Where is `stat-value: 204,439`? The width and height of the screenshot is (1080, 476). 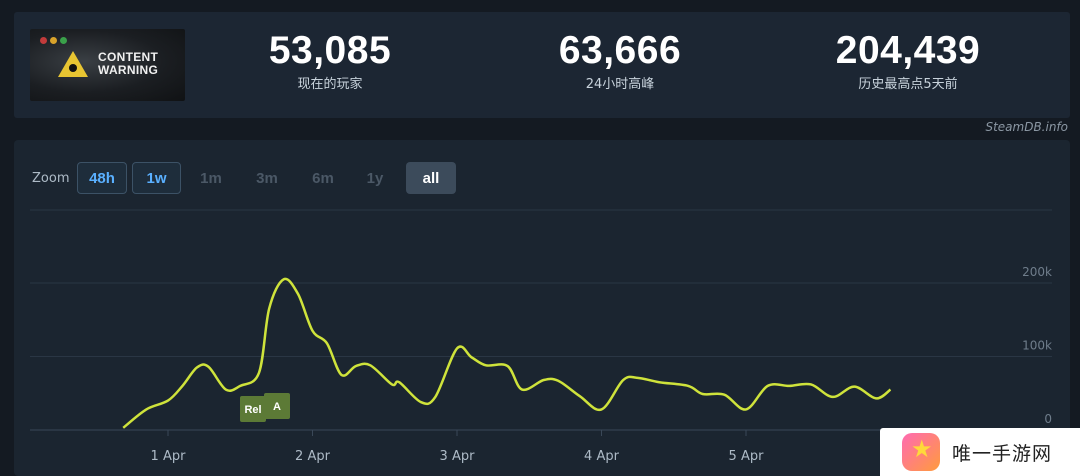
stat-value: 204,439 is located at coordinates (908, 50).